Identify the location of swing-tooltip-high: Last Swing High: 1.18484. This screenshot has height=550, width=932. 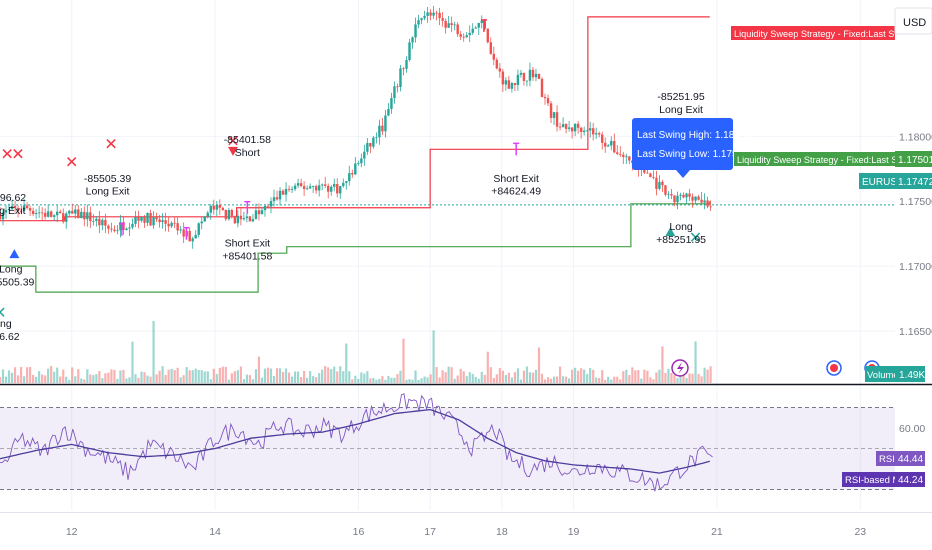
(694, 135).